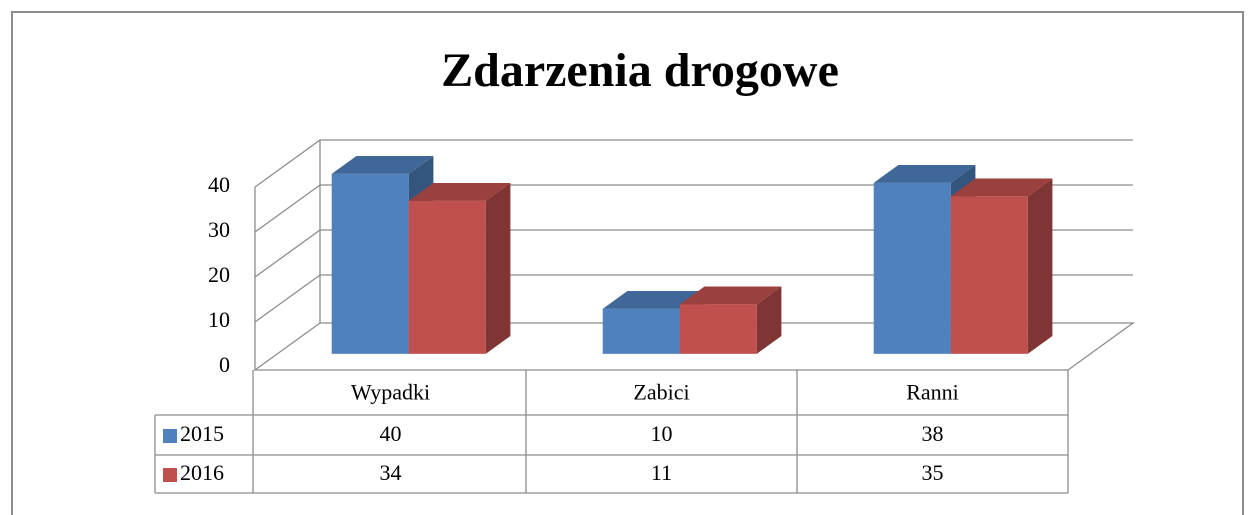 The height and width of the screenshot is (515, 1255). Describe the element at coordinates (224, 364) in the screenshot. I see `y-tick-label: 0` at that location.